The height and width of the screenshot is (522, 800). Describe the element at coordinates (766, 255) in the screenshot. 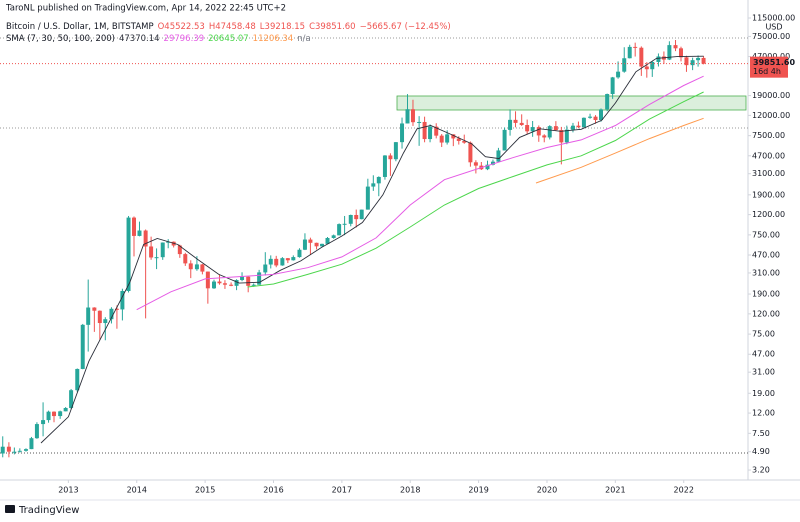

I see `y-tick-label: 470.00` at that location.